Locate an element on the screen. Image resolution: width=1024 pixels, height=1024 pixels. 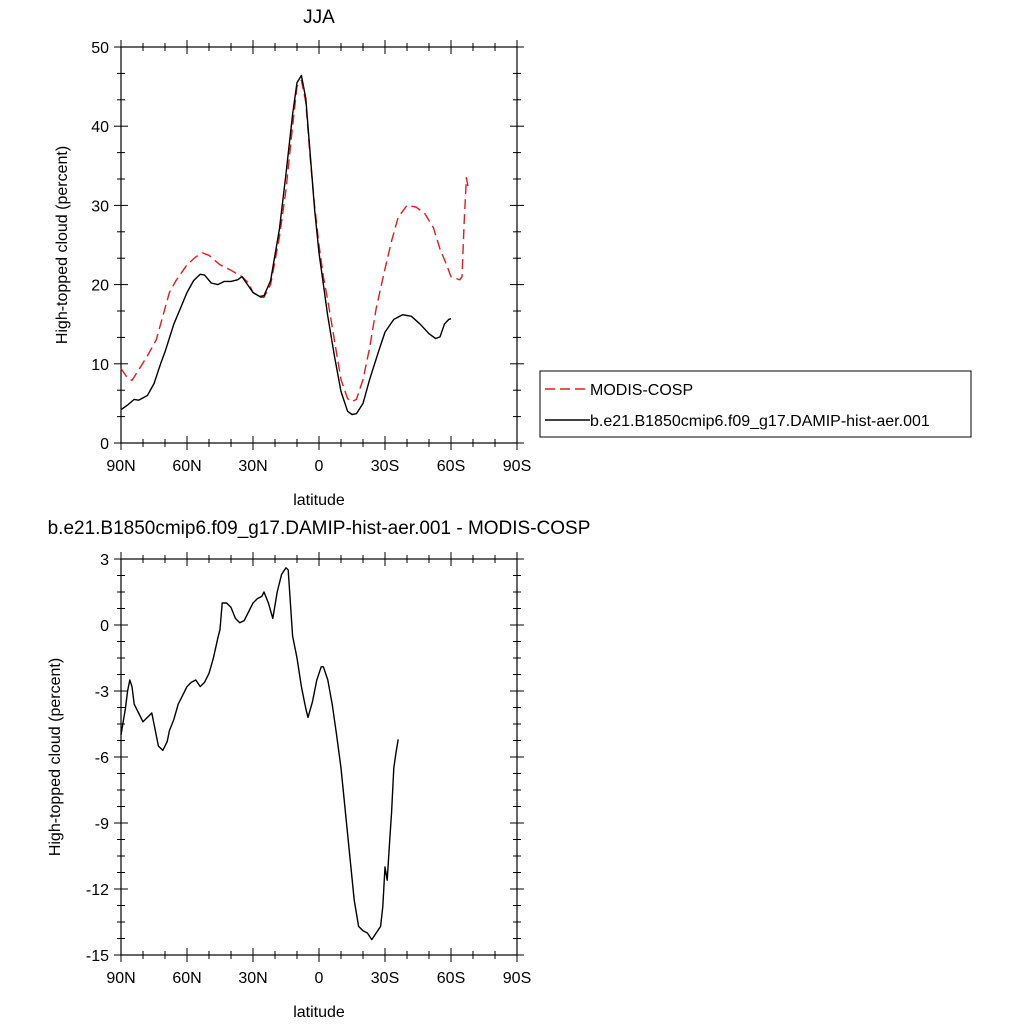
y-tick-label: -15 is located at coordinates (97, 956).